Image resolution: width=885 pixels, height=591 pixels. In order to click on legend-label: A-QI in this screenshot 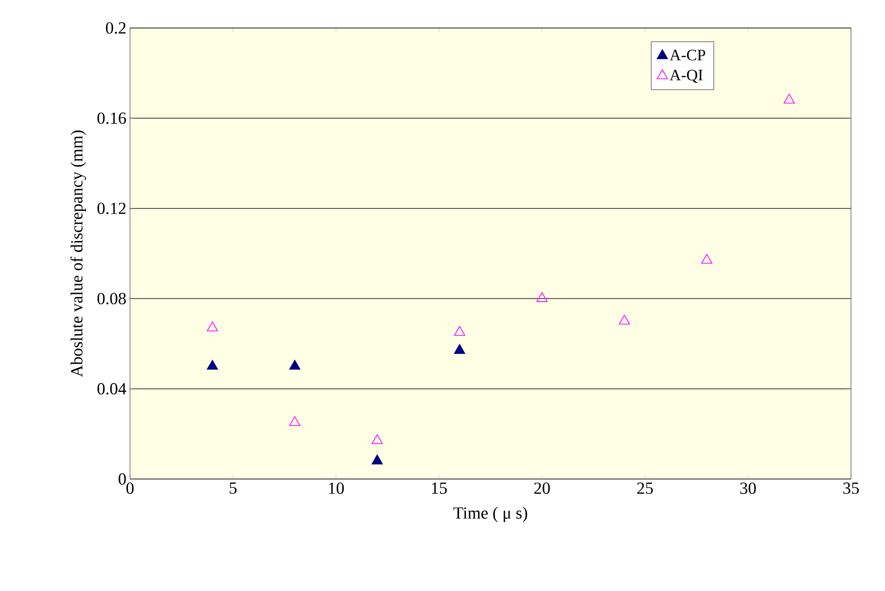, I will do `click(686, 76)`.